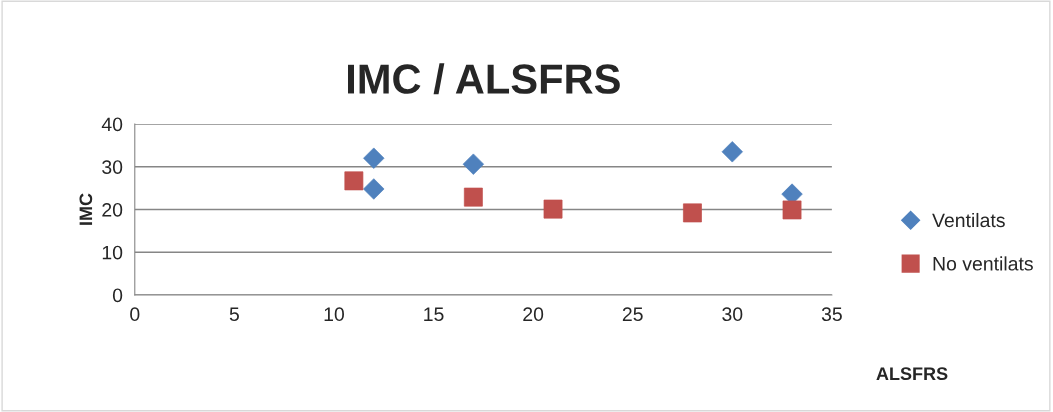  What do you see at coordinates (334, 314) in the screenshot?
I see `x-tick-label: 10` at bounding box center [334, 314].